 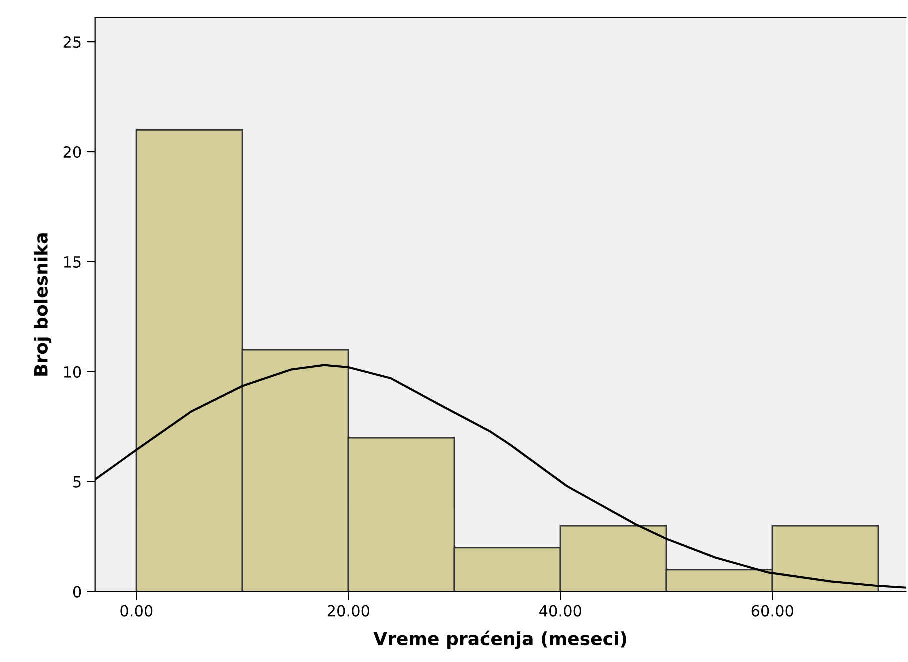 What do you see at coordinates (73, 372) in the screenshot?
I see `y-tick-label: 10` at bounding box center [73, 372].